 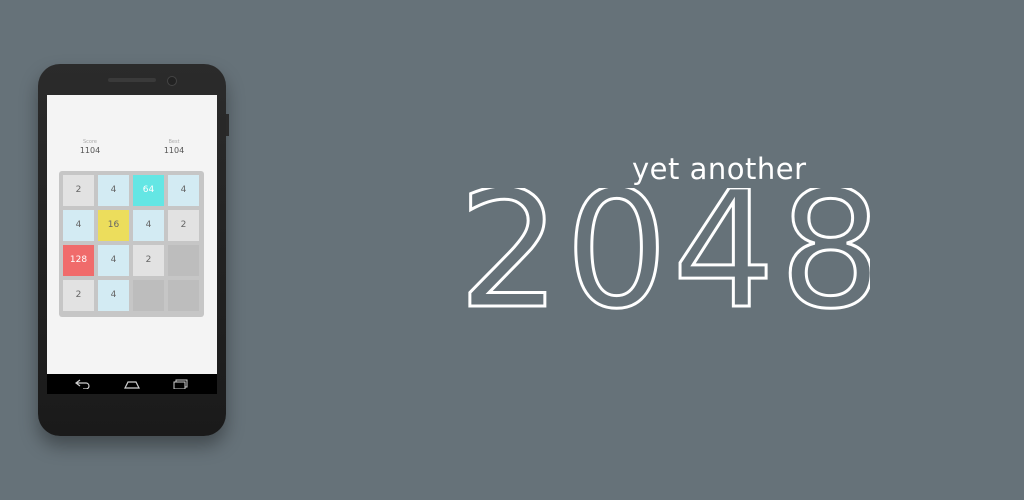 I want to click on android-navbar, so click(x=132, y=384).